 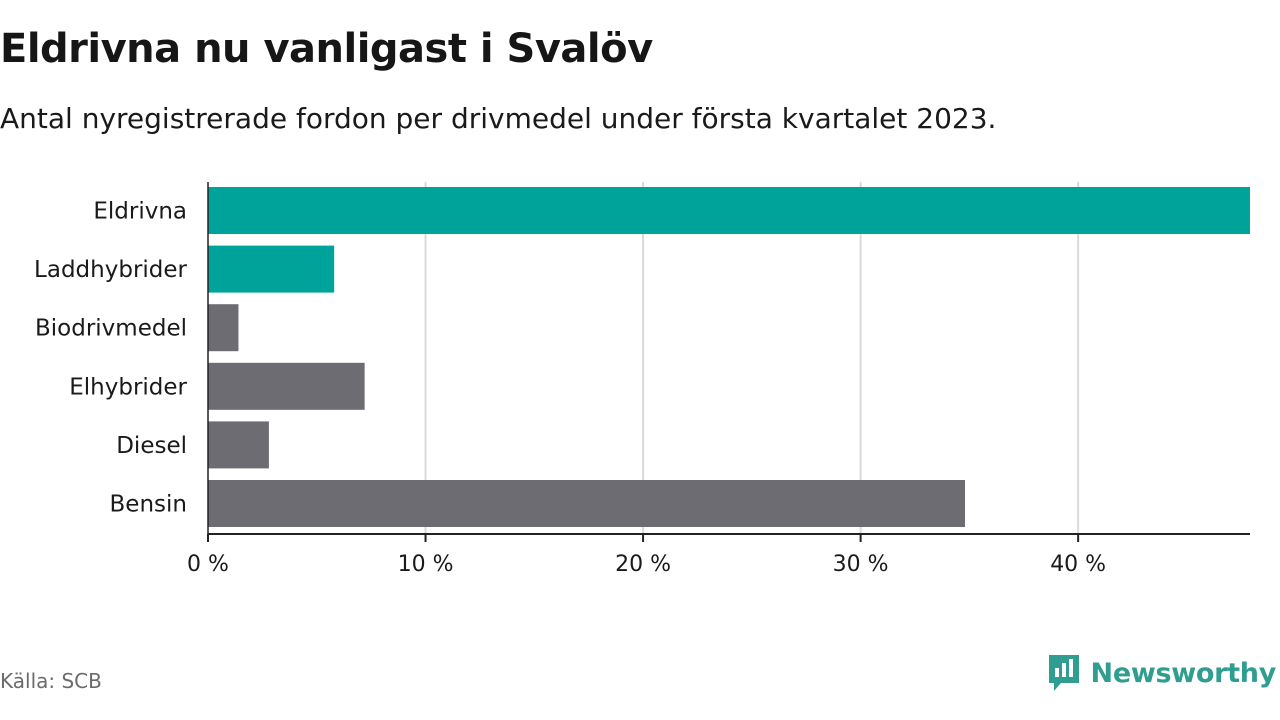 What do you see at coordinates (643, 564) in the screenshot?
I see `x-tick-label: 20 %` at bounding box center [643, 564].